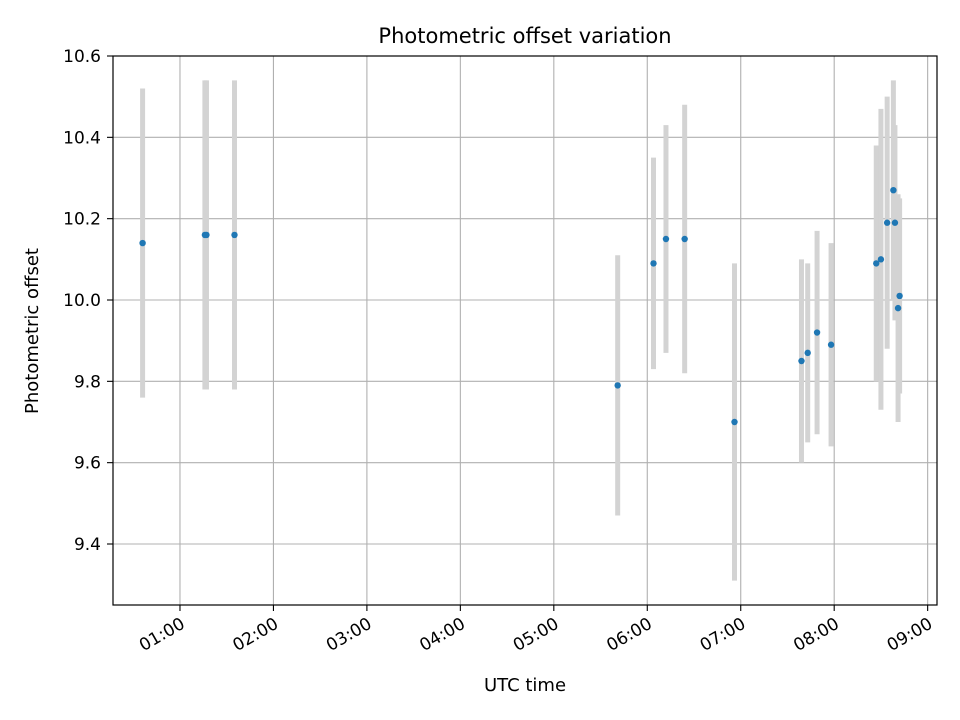 This screenshot has width=960, height=720. Describe the element at coordinates (524, 36) in the screenshot. I see `chart-title: Photometric offset variation` at that location.